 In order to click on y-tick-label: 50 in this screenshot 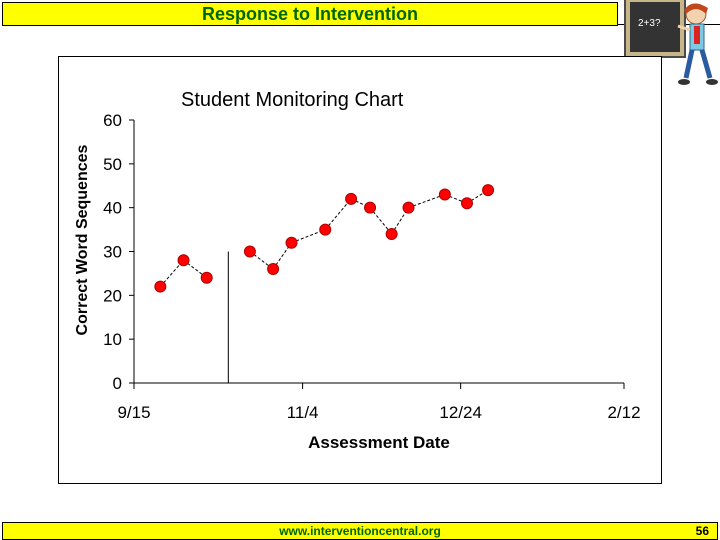, I will do `click(112, 164)`.